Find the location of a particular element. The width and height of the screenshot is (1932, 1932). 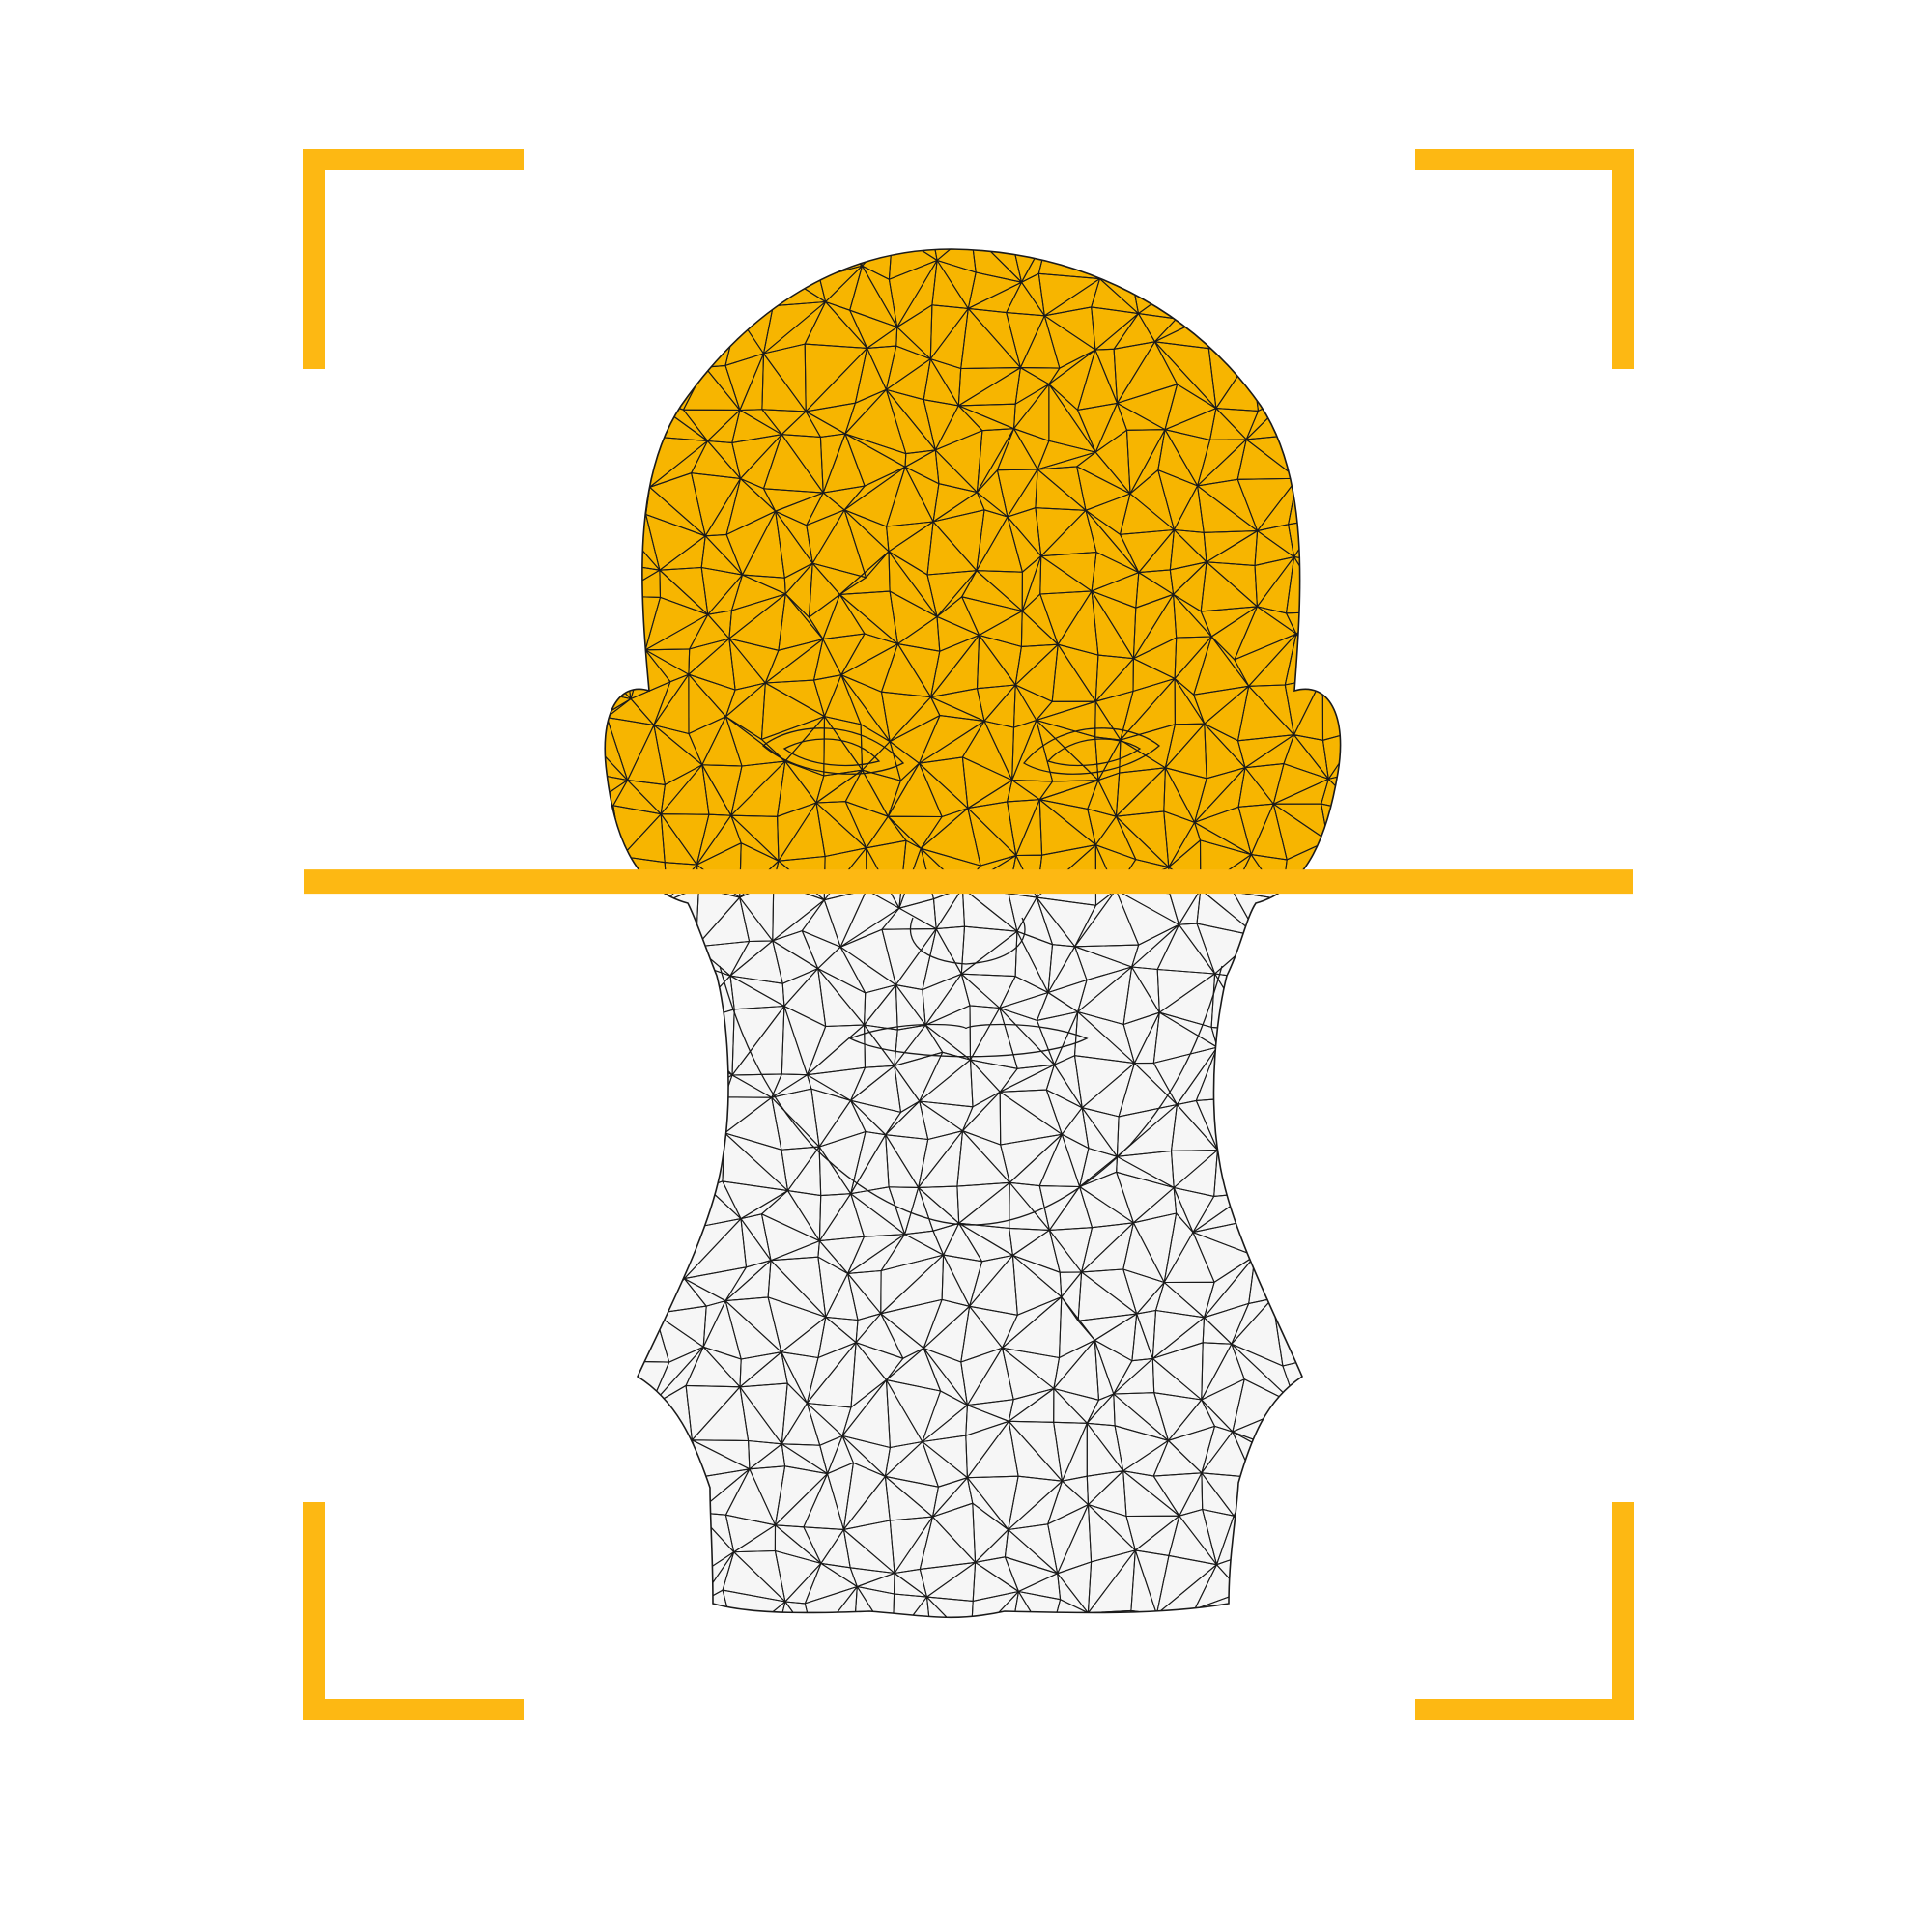

right-eye-inner is located at coordinates (1094, 752).